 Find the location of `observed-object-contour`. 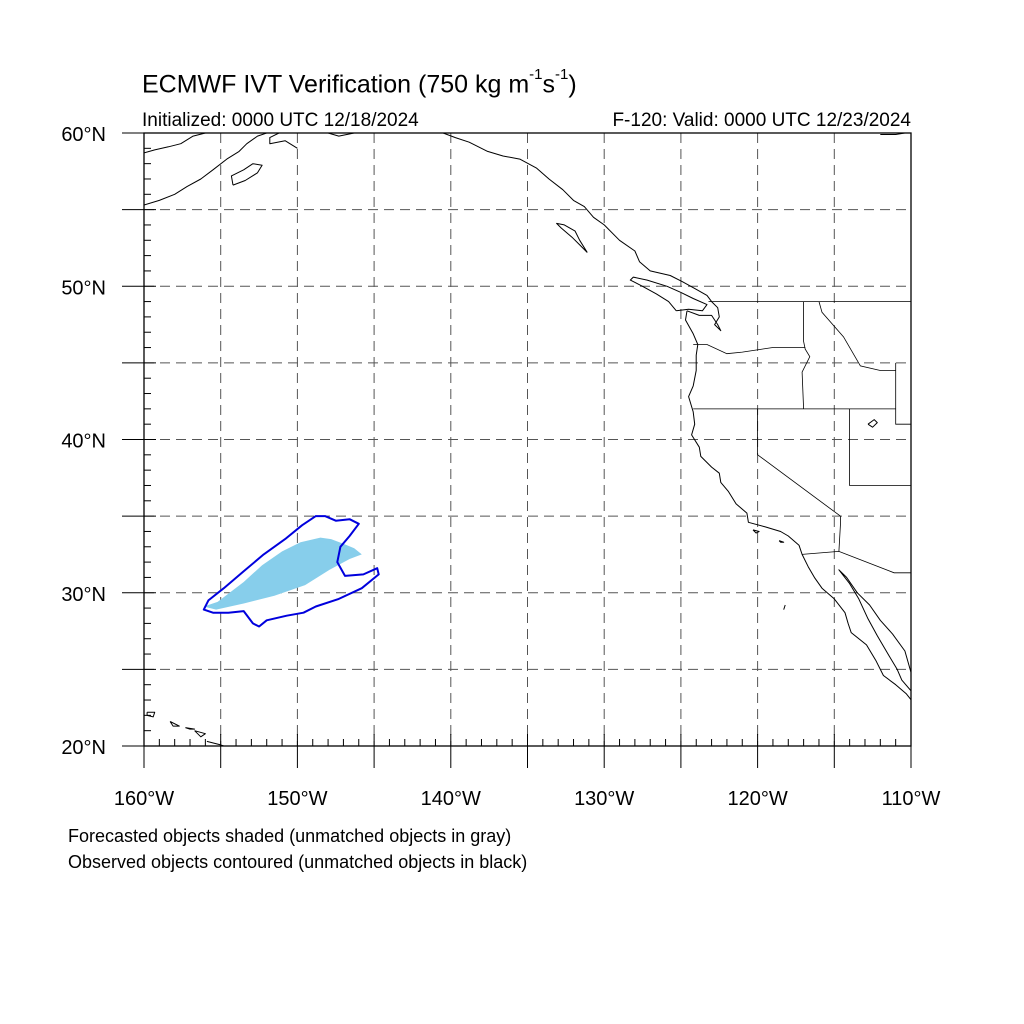

observed-object-contour is located at coordinates (291, 571).